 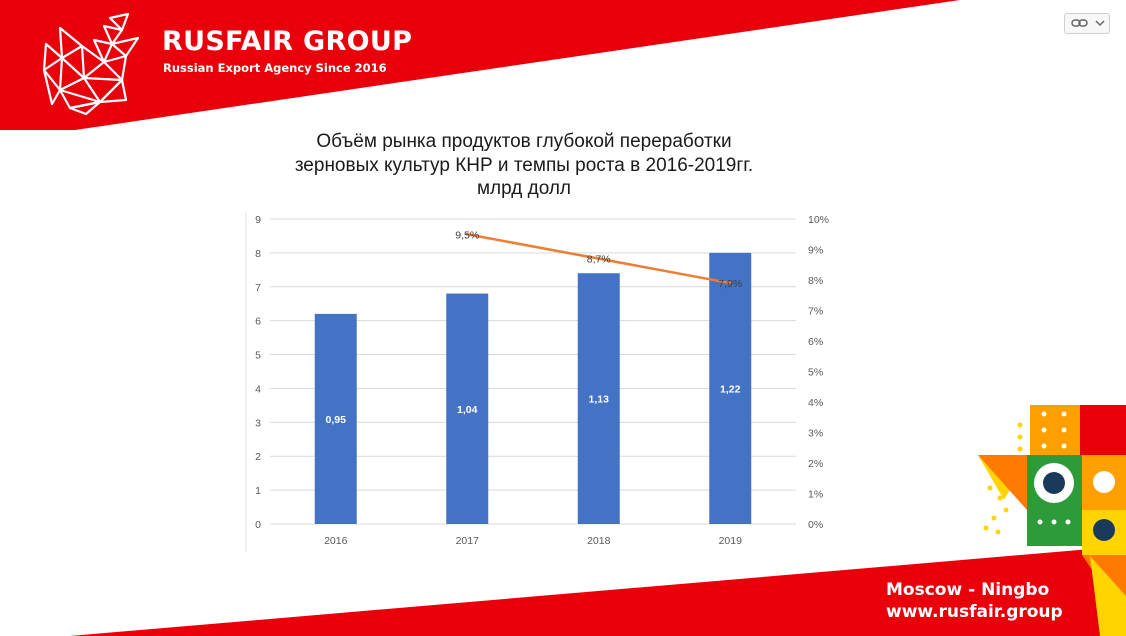 I want to click on brand-name: RUSFAIR GROUP, so click(x=287, y=41).